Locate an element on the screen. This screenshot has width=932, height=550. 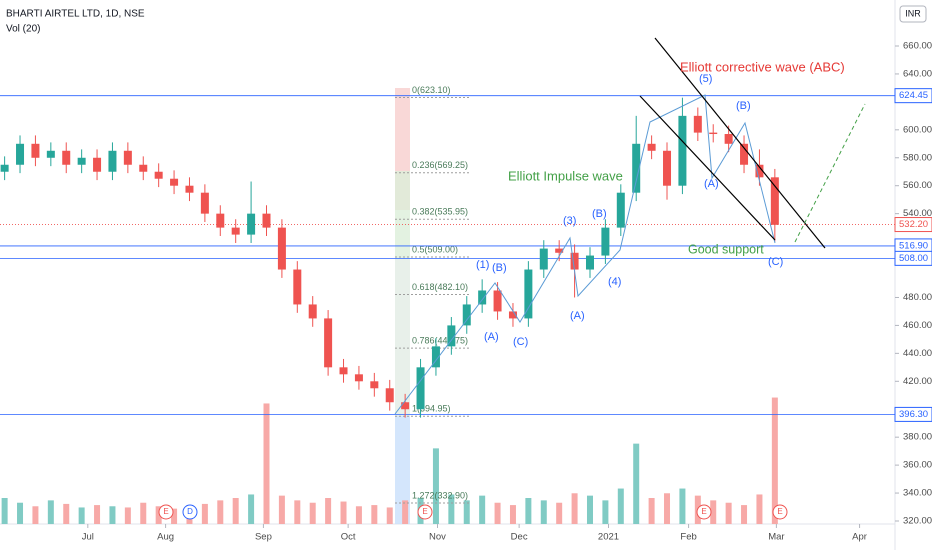
currency-label: INR is located at coordinates (913, 13).